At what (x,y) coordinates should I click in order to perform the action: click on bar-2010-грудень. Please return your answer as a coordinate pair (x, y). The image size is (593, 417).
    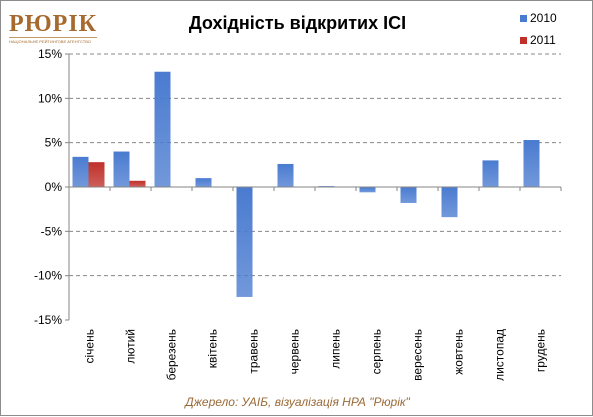
    Looking at the image, I should click on (531, 163).